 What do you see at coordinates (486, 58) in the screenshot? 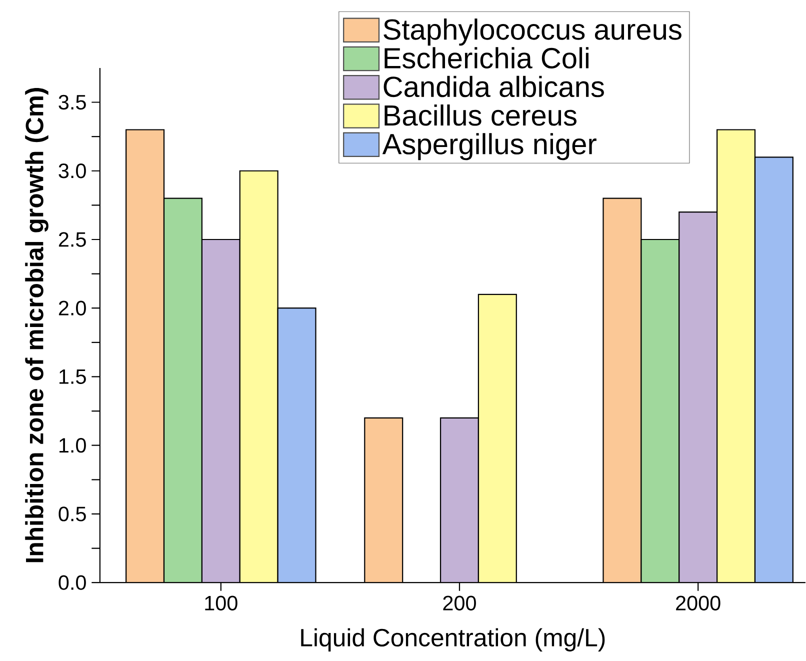
I see `legend-label: Escherichia Coli` at bounding box center [486, 58].